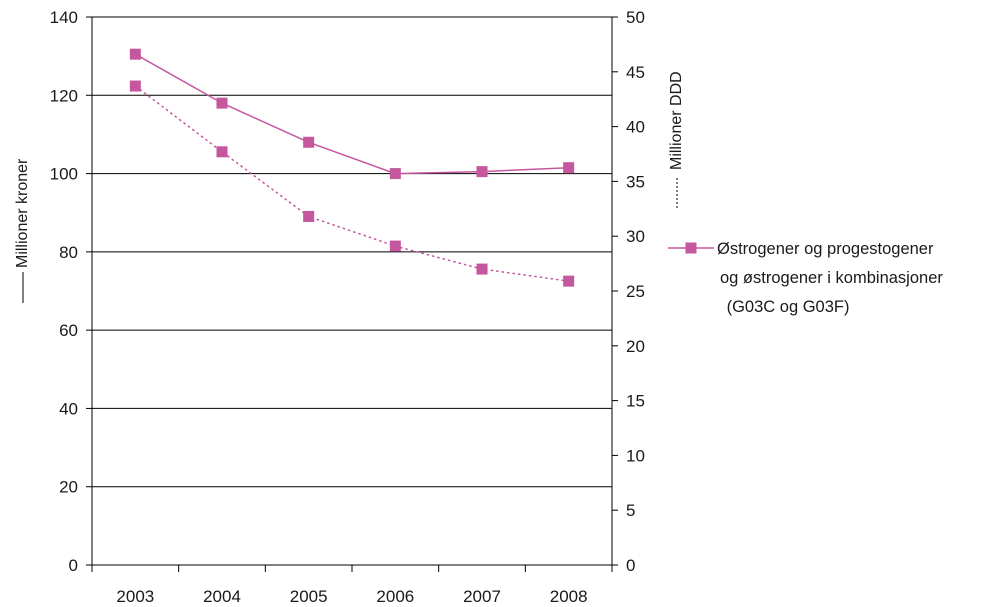  What do you see at coordinates (635, 291) in the screenshot?
I see `right-tick-label: 25` at bounding box center [635, 291].